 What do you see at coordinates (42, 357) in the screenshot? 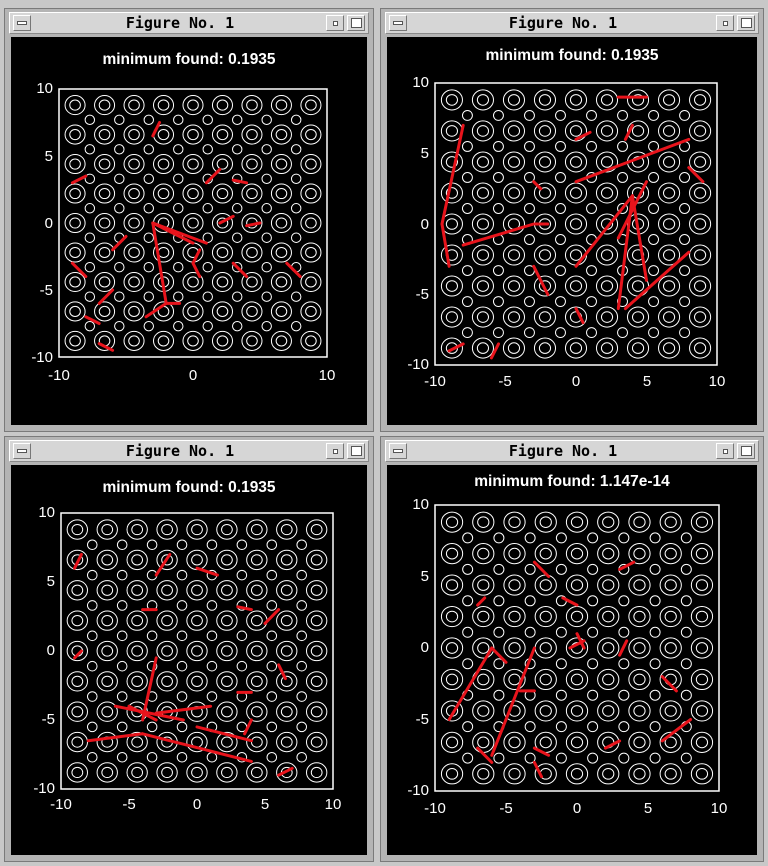
I see `y-tick-label: -10` at bounding box center [42, 357].